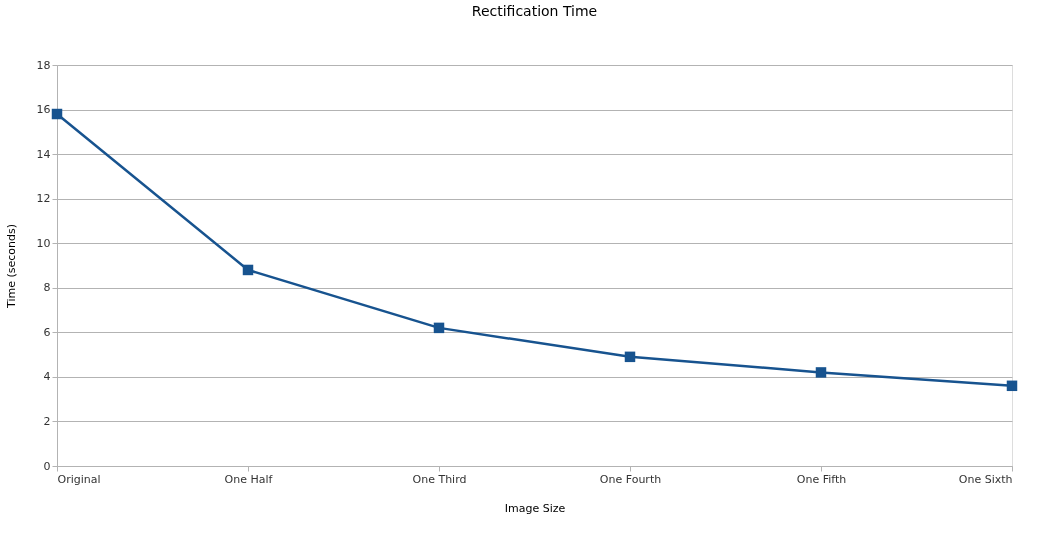 This screenshot has width=1058, height=537. I want to click on y-tick-label: 2, so click(47, 421).